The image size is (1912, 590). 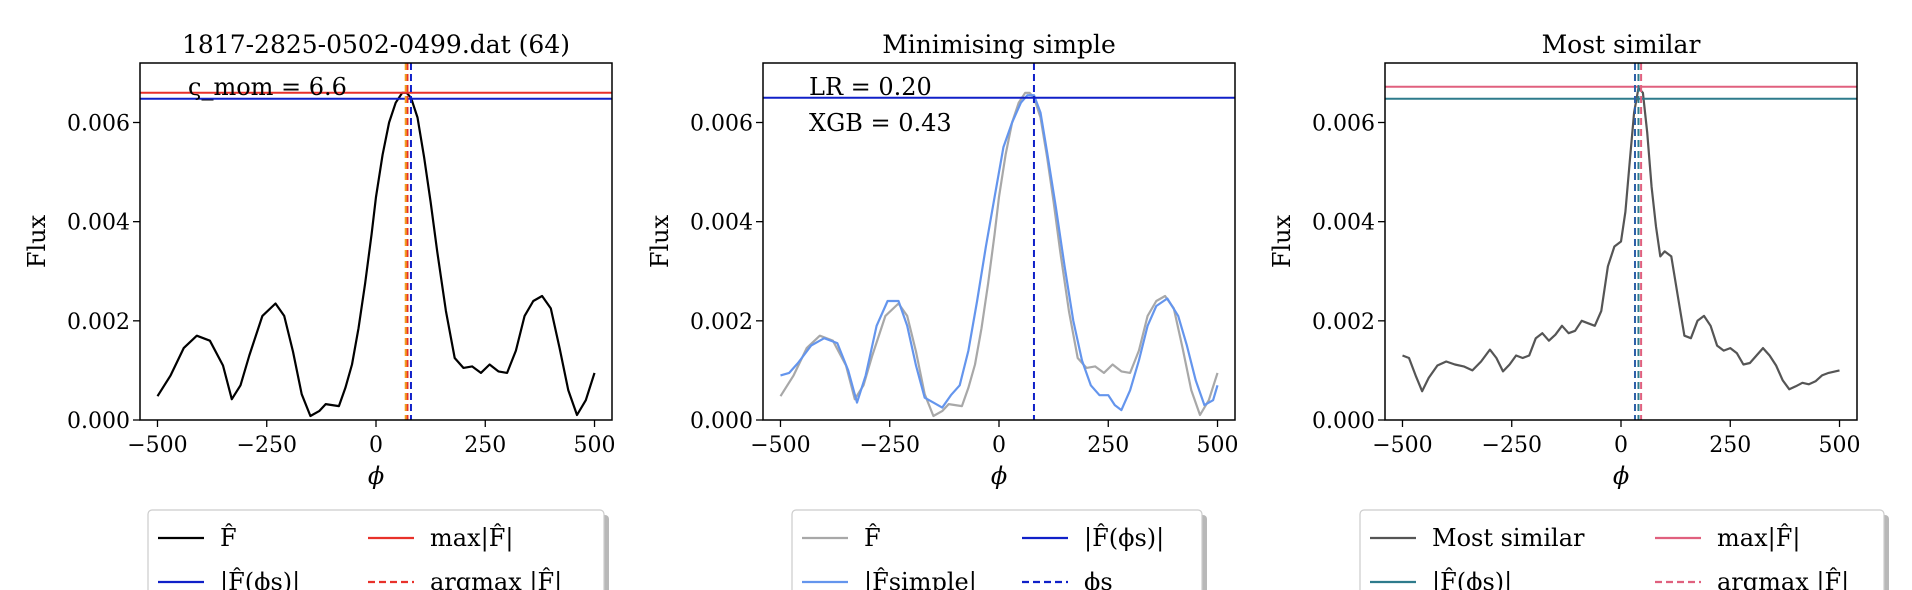 I want to click on legend-label: |F̂simple|, so click(x=920, y=579).